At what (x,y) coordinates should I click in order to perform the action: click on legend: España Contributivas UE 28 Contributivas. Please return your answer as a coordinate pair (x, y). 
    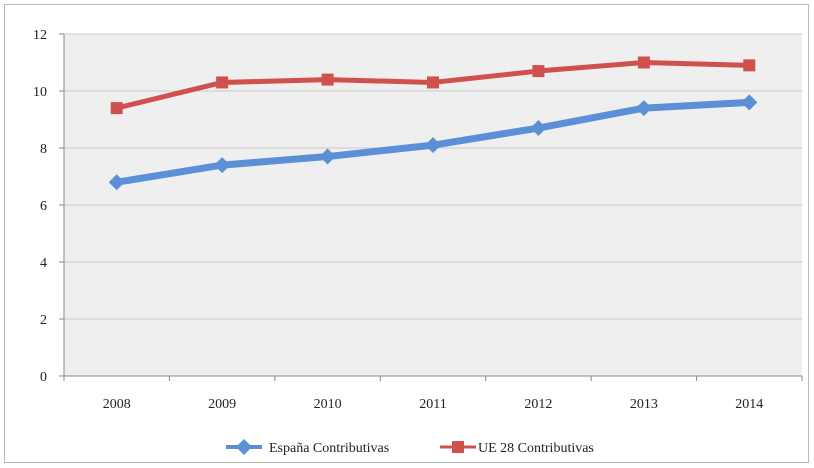
    Looking at the image, I should click on (410, 447).